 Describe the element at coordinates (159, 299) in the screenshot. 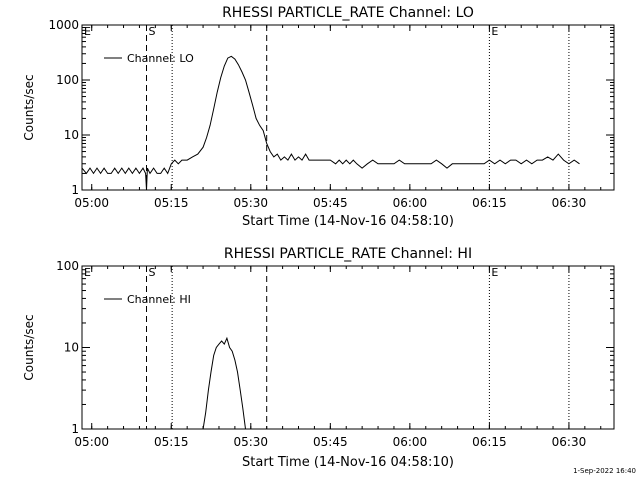

I see `legend-label: Channel: HI` at that location.